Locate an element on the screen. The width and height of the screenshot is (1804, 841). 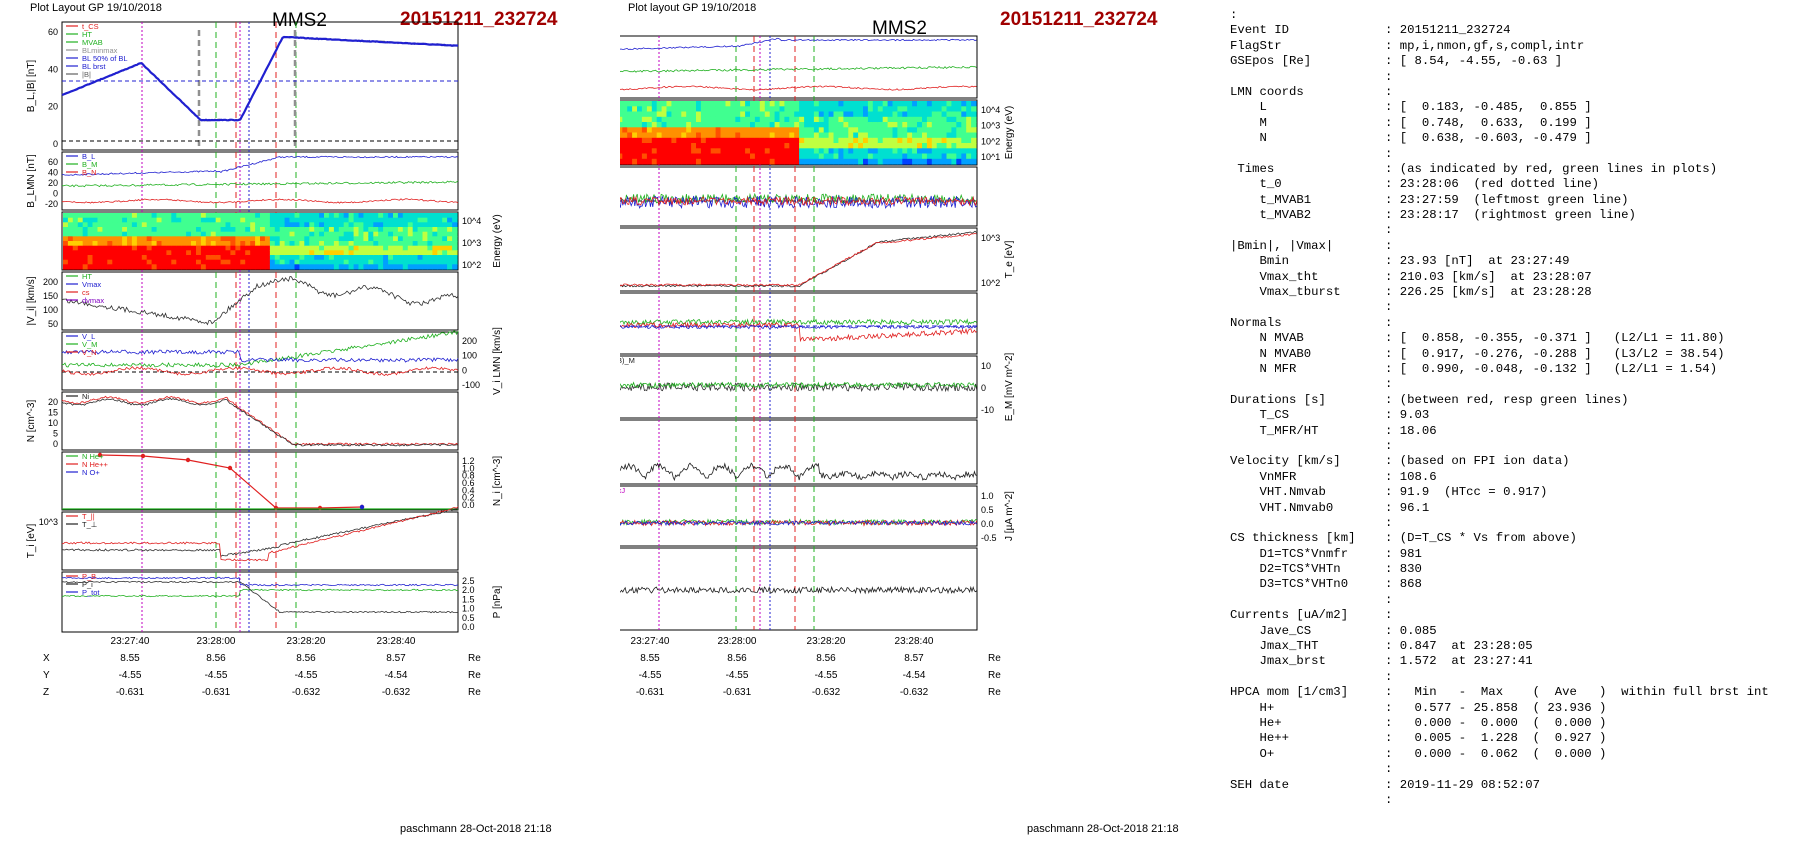
summary-key: SEH date is located at coordinates (1260, 784).